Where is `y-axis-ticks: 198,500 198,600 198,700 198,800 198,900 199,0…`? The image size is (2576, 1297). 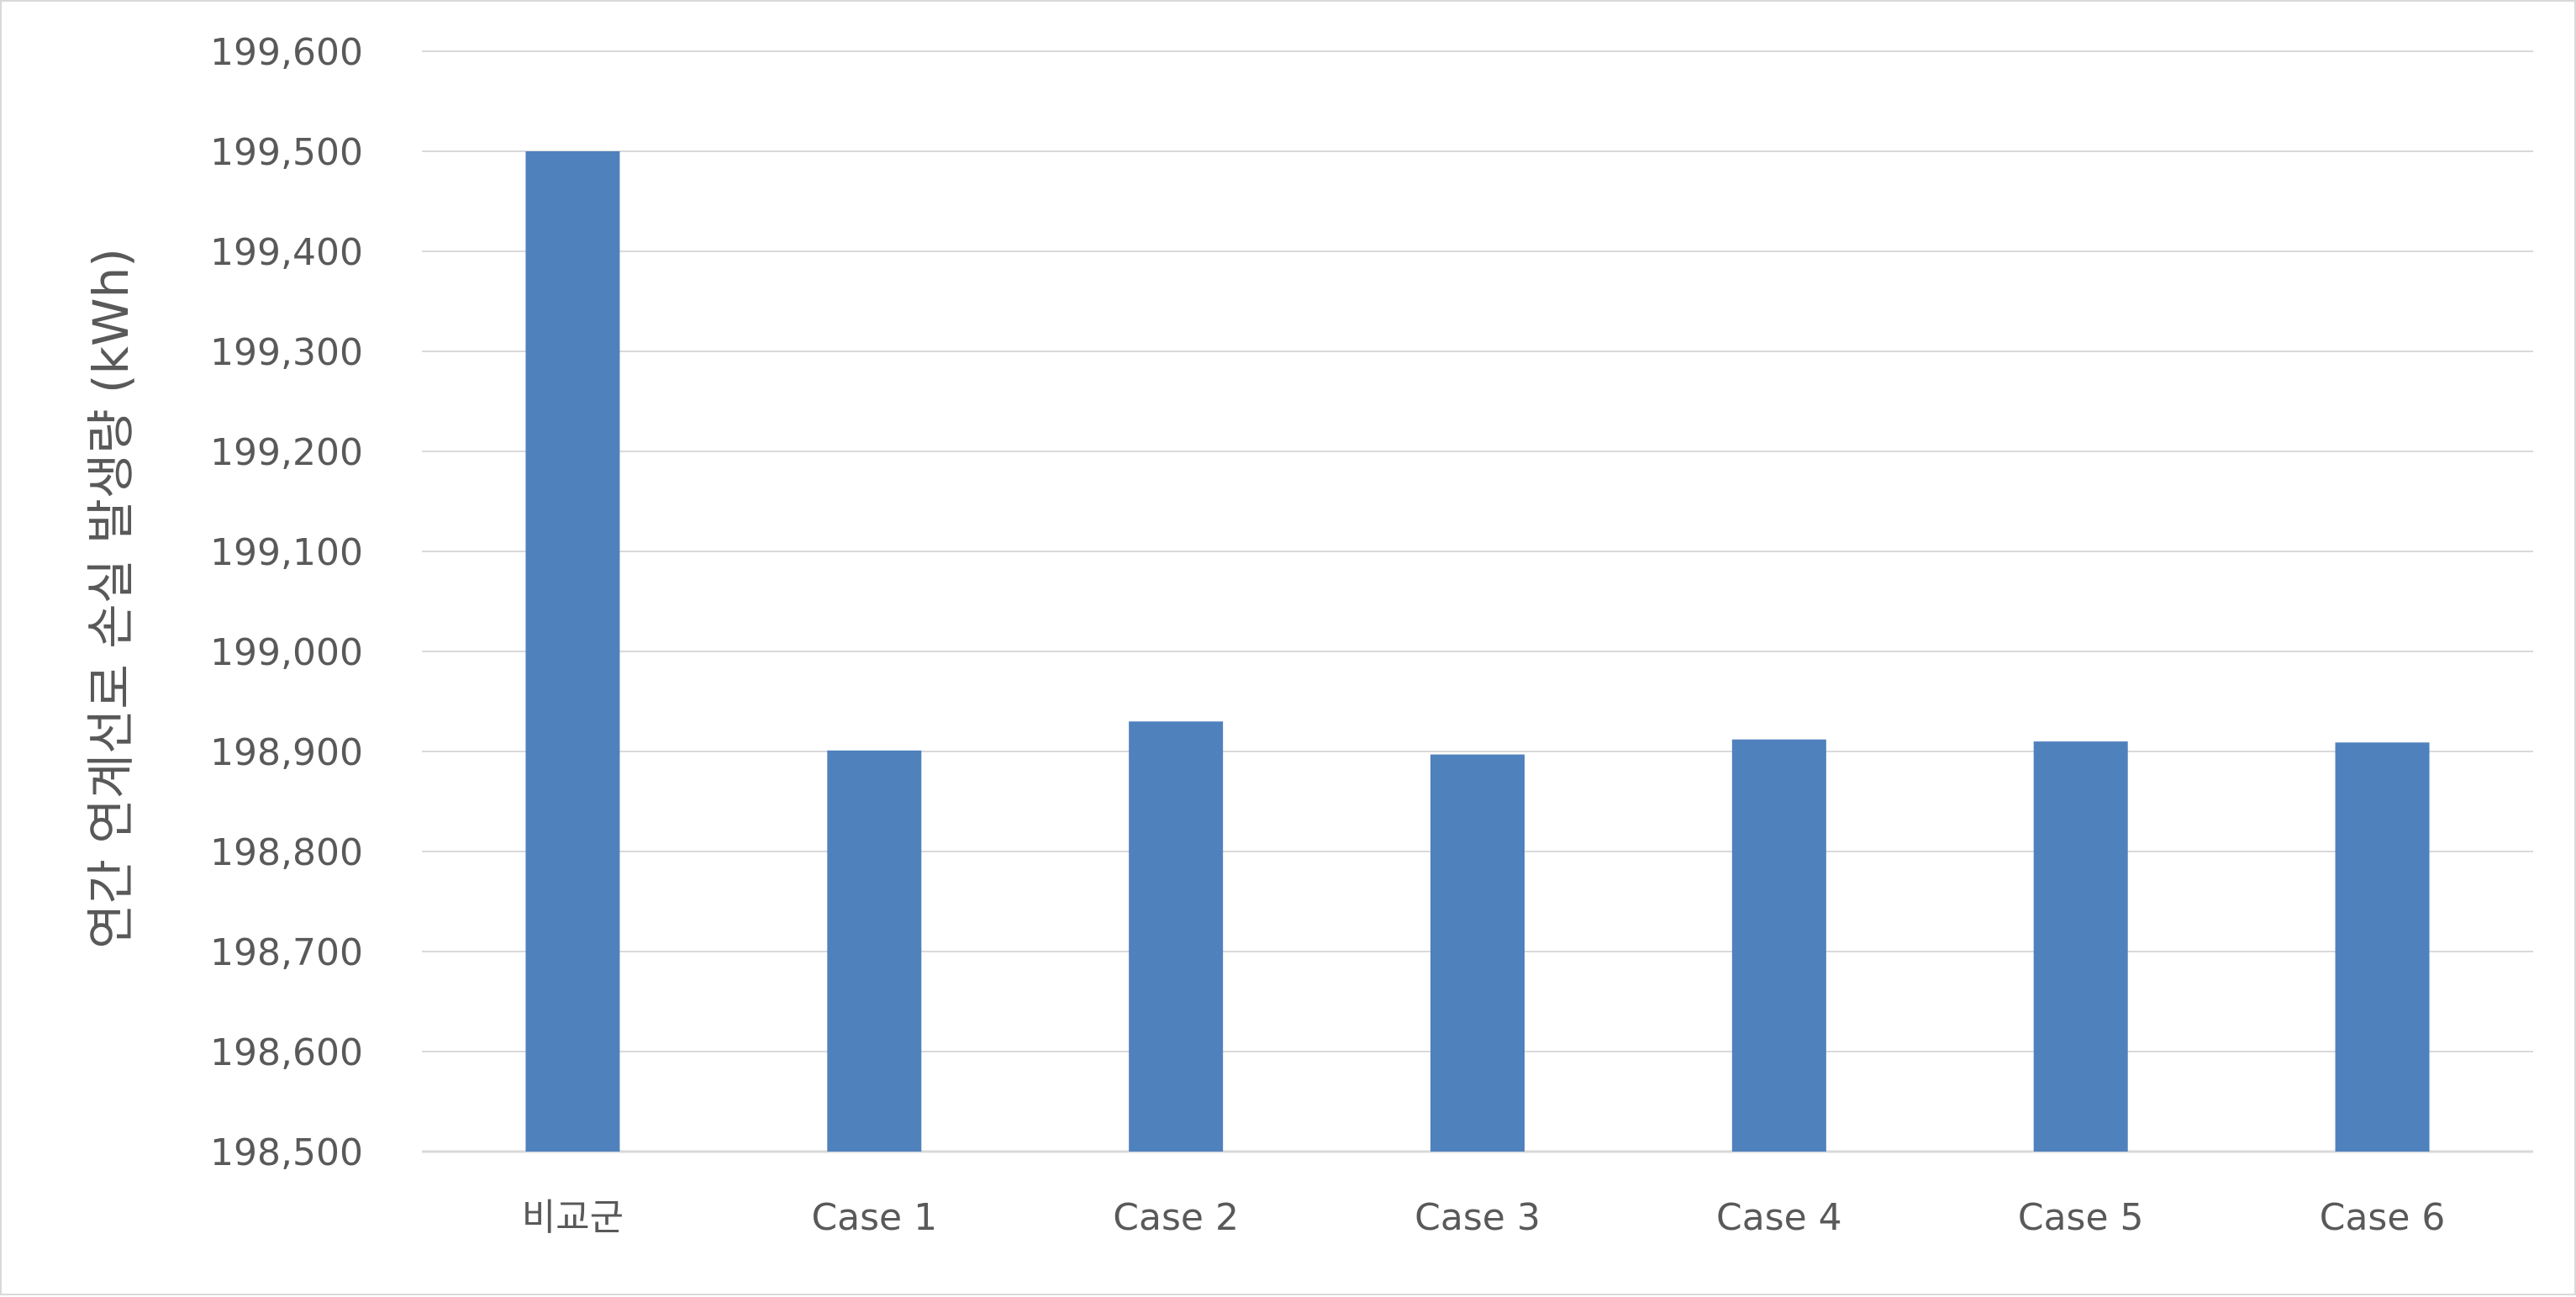
y-axis-ticks: 198,500 198,600 198,700 198,800 198,900 199,0… is located at coordinates (286, 602).